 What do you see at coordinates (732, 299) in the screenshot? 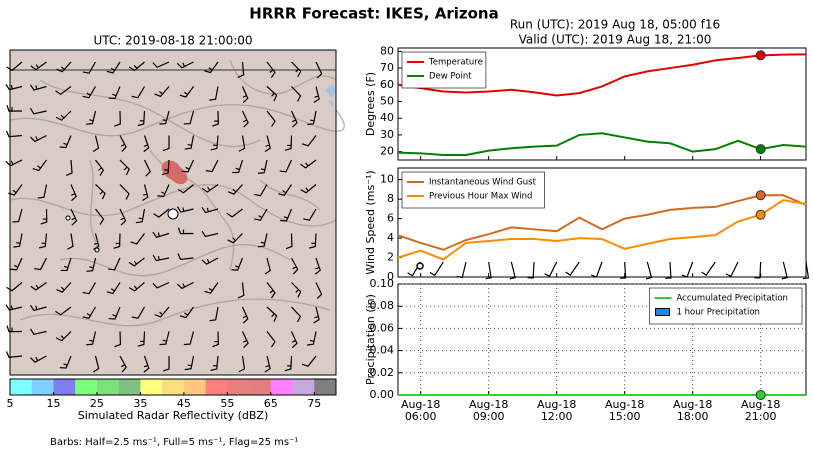
I see `legend-label: Accumulated Precipitation` at bounding box center [732, 299].